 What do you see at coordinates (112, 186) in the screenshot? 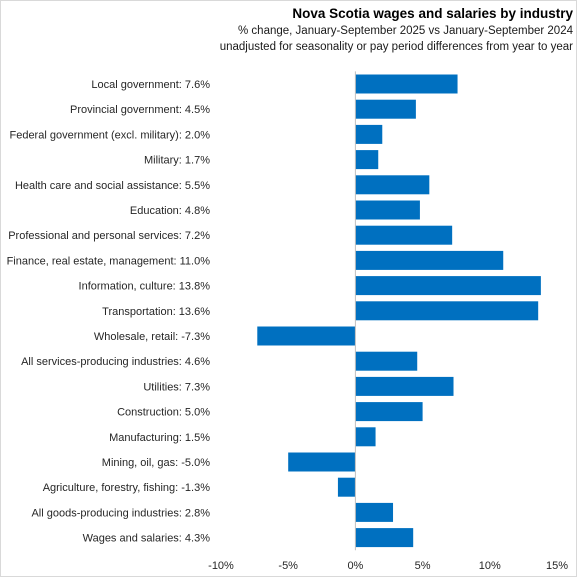
I see `category-label: Health care and social assistance: 5.5%` at bounding box center [112, 186].